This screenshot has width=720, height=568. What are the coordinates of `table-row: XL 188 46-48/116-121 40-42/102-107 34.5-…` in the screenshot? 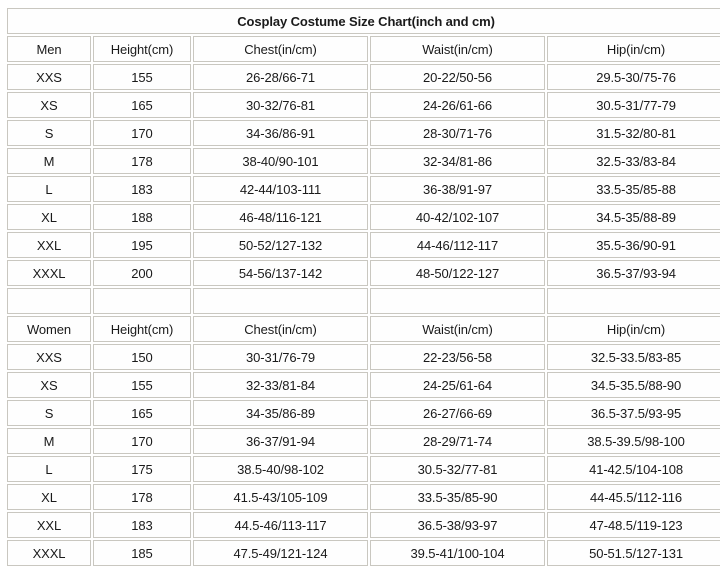 It's located at (363, 217).